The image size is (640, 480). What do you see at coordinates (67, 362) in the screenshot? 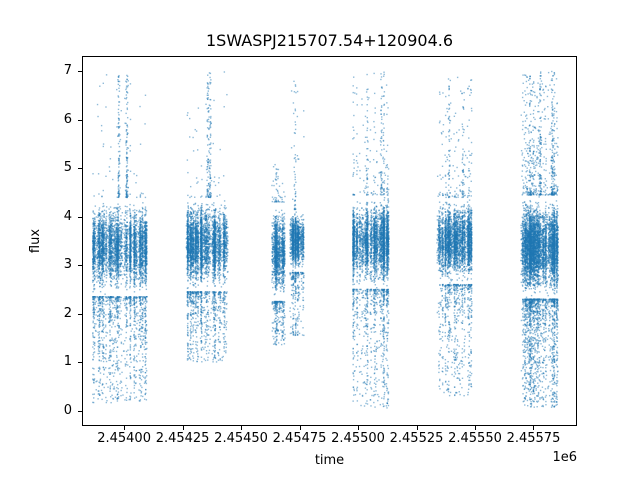
I see `y-tick-label: 1` at bounding box center [67, 362].